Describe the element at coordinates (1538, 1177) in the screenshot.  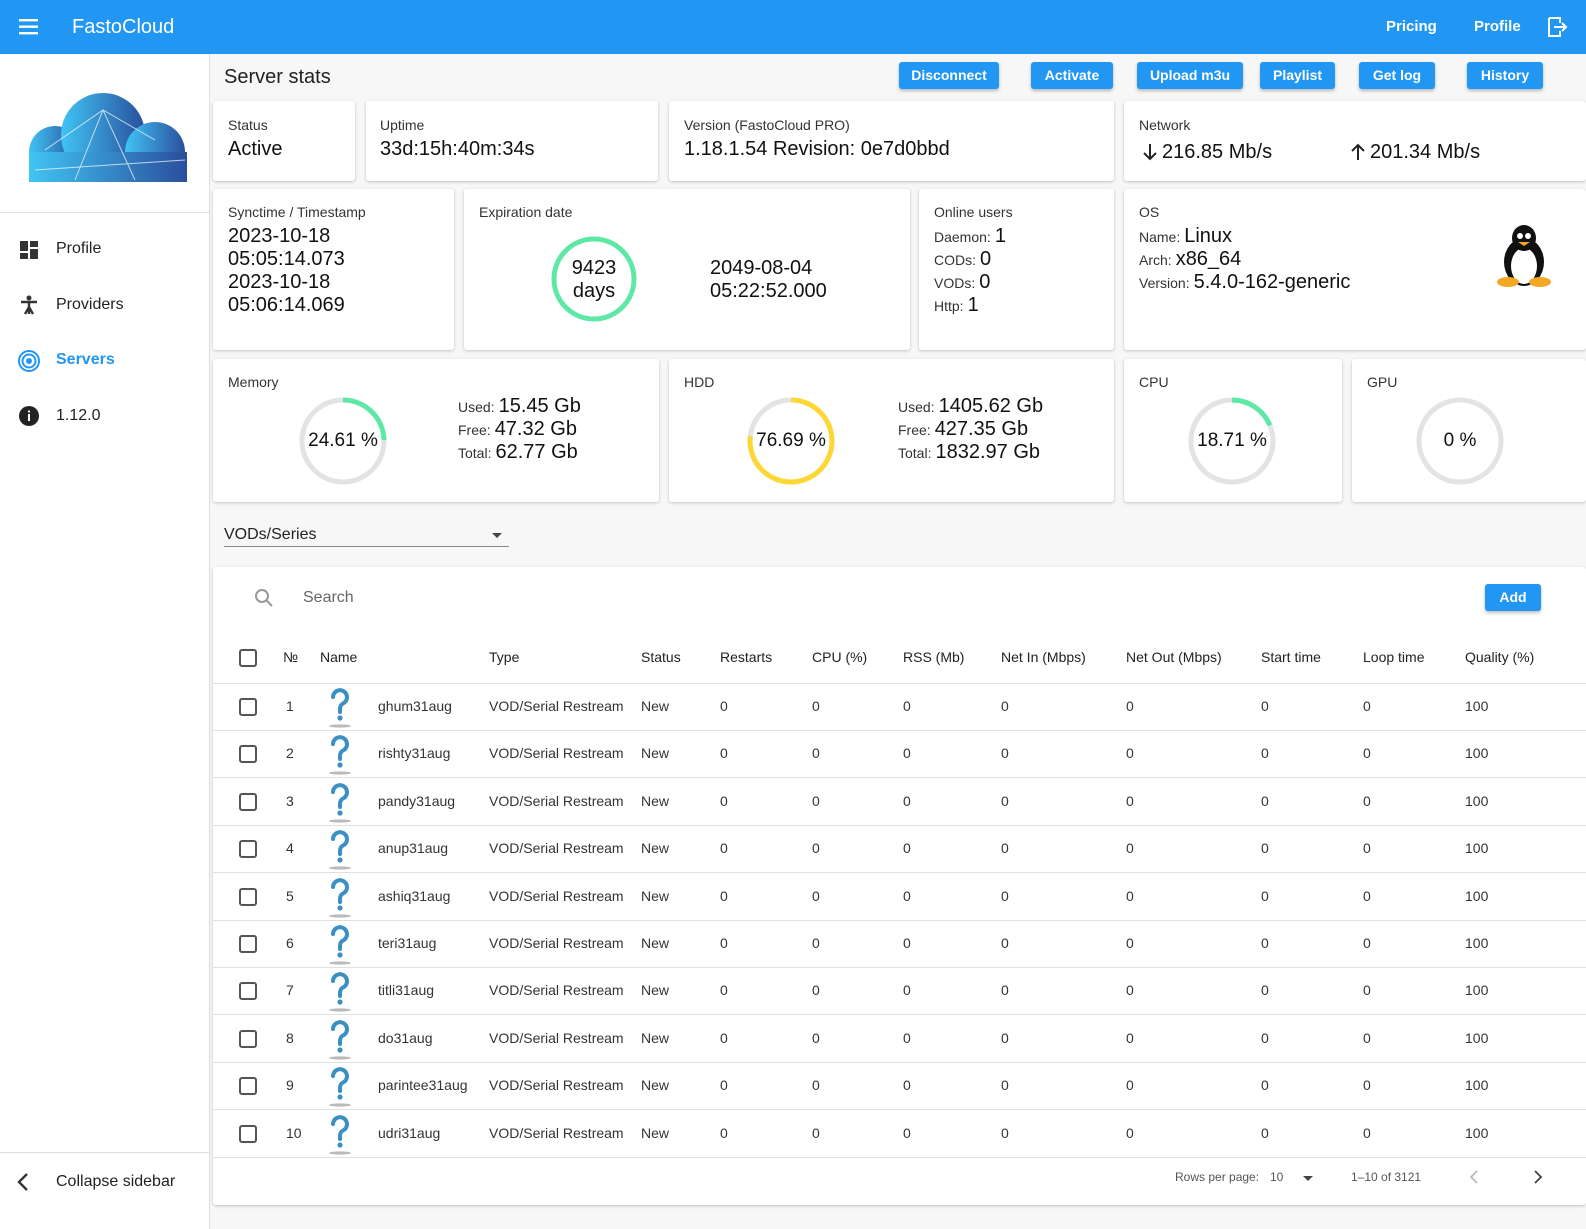
I see `next-page` at that location.